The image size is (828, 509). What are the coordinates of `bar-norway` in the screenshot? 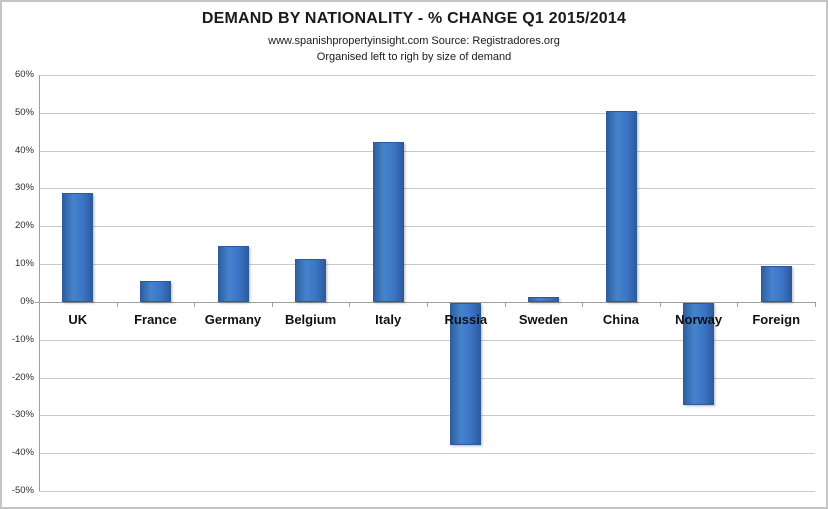 It's located at (699, 353).